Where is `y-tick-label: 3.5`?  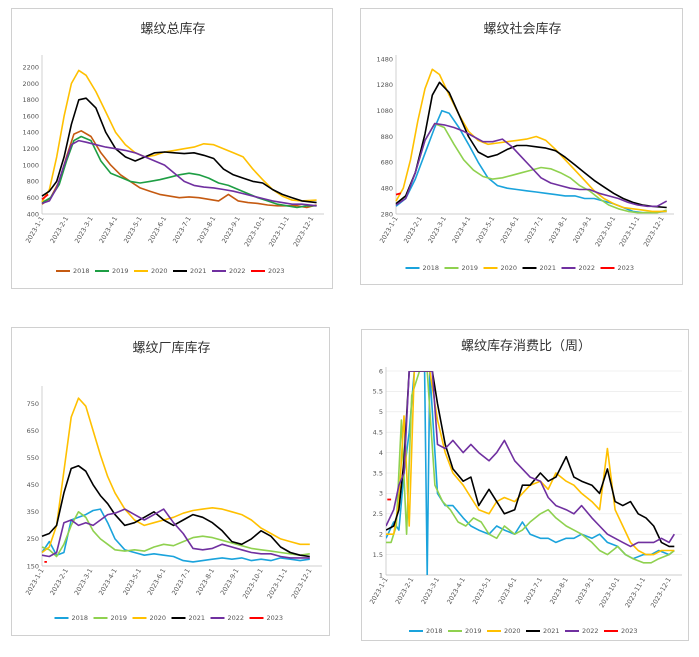 y-tick-label: 3.5 is located at coordinates (378, 473).